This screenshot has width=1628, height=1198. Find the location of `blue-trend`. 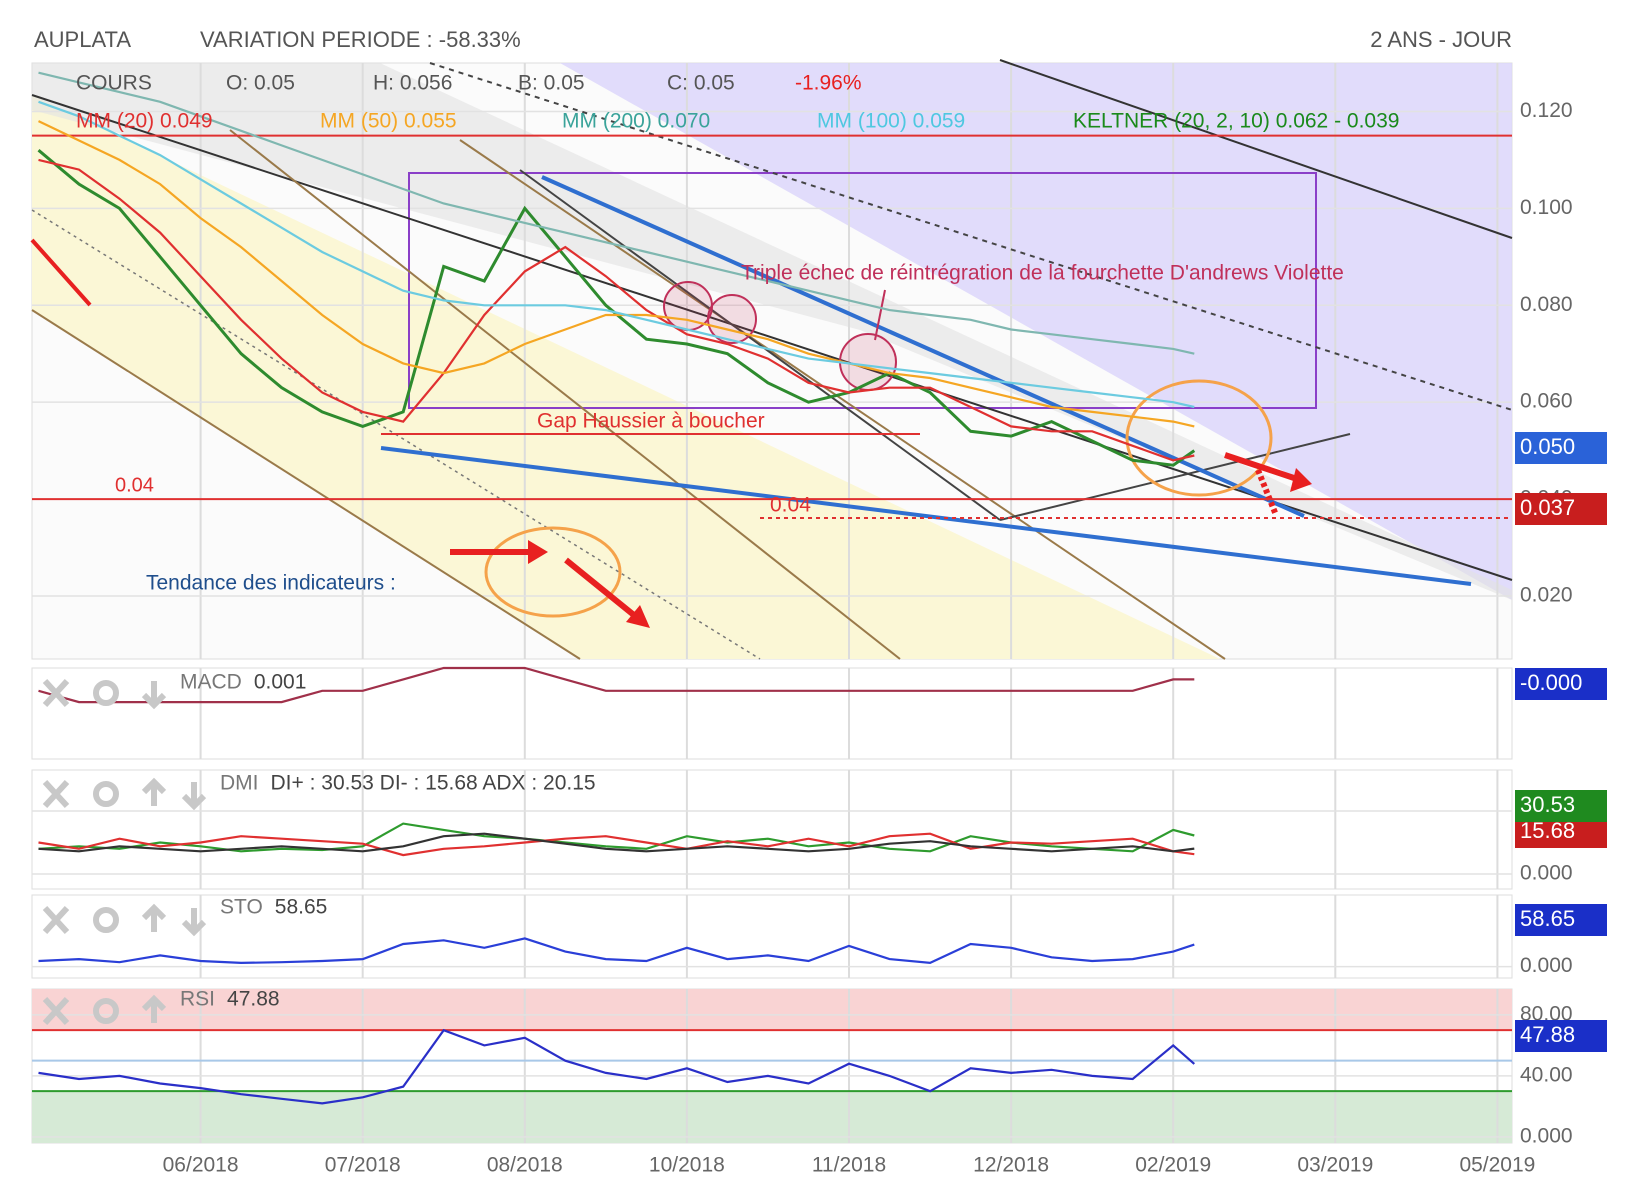

blue-trend is located at coordinates (926, 516).